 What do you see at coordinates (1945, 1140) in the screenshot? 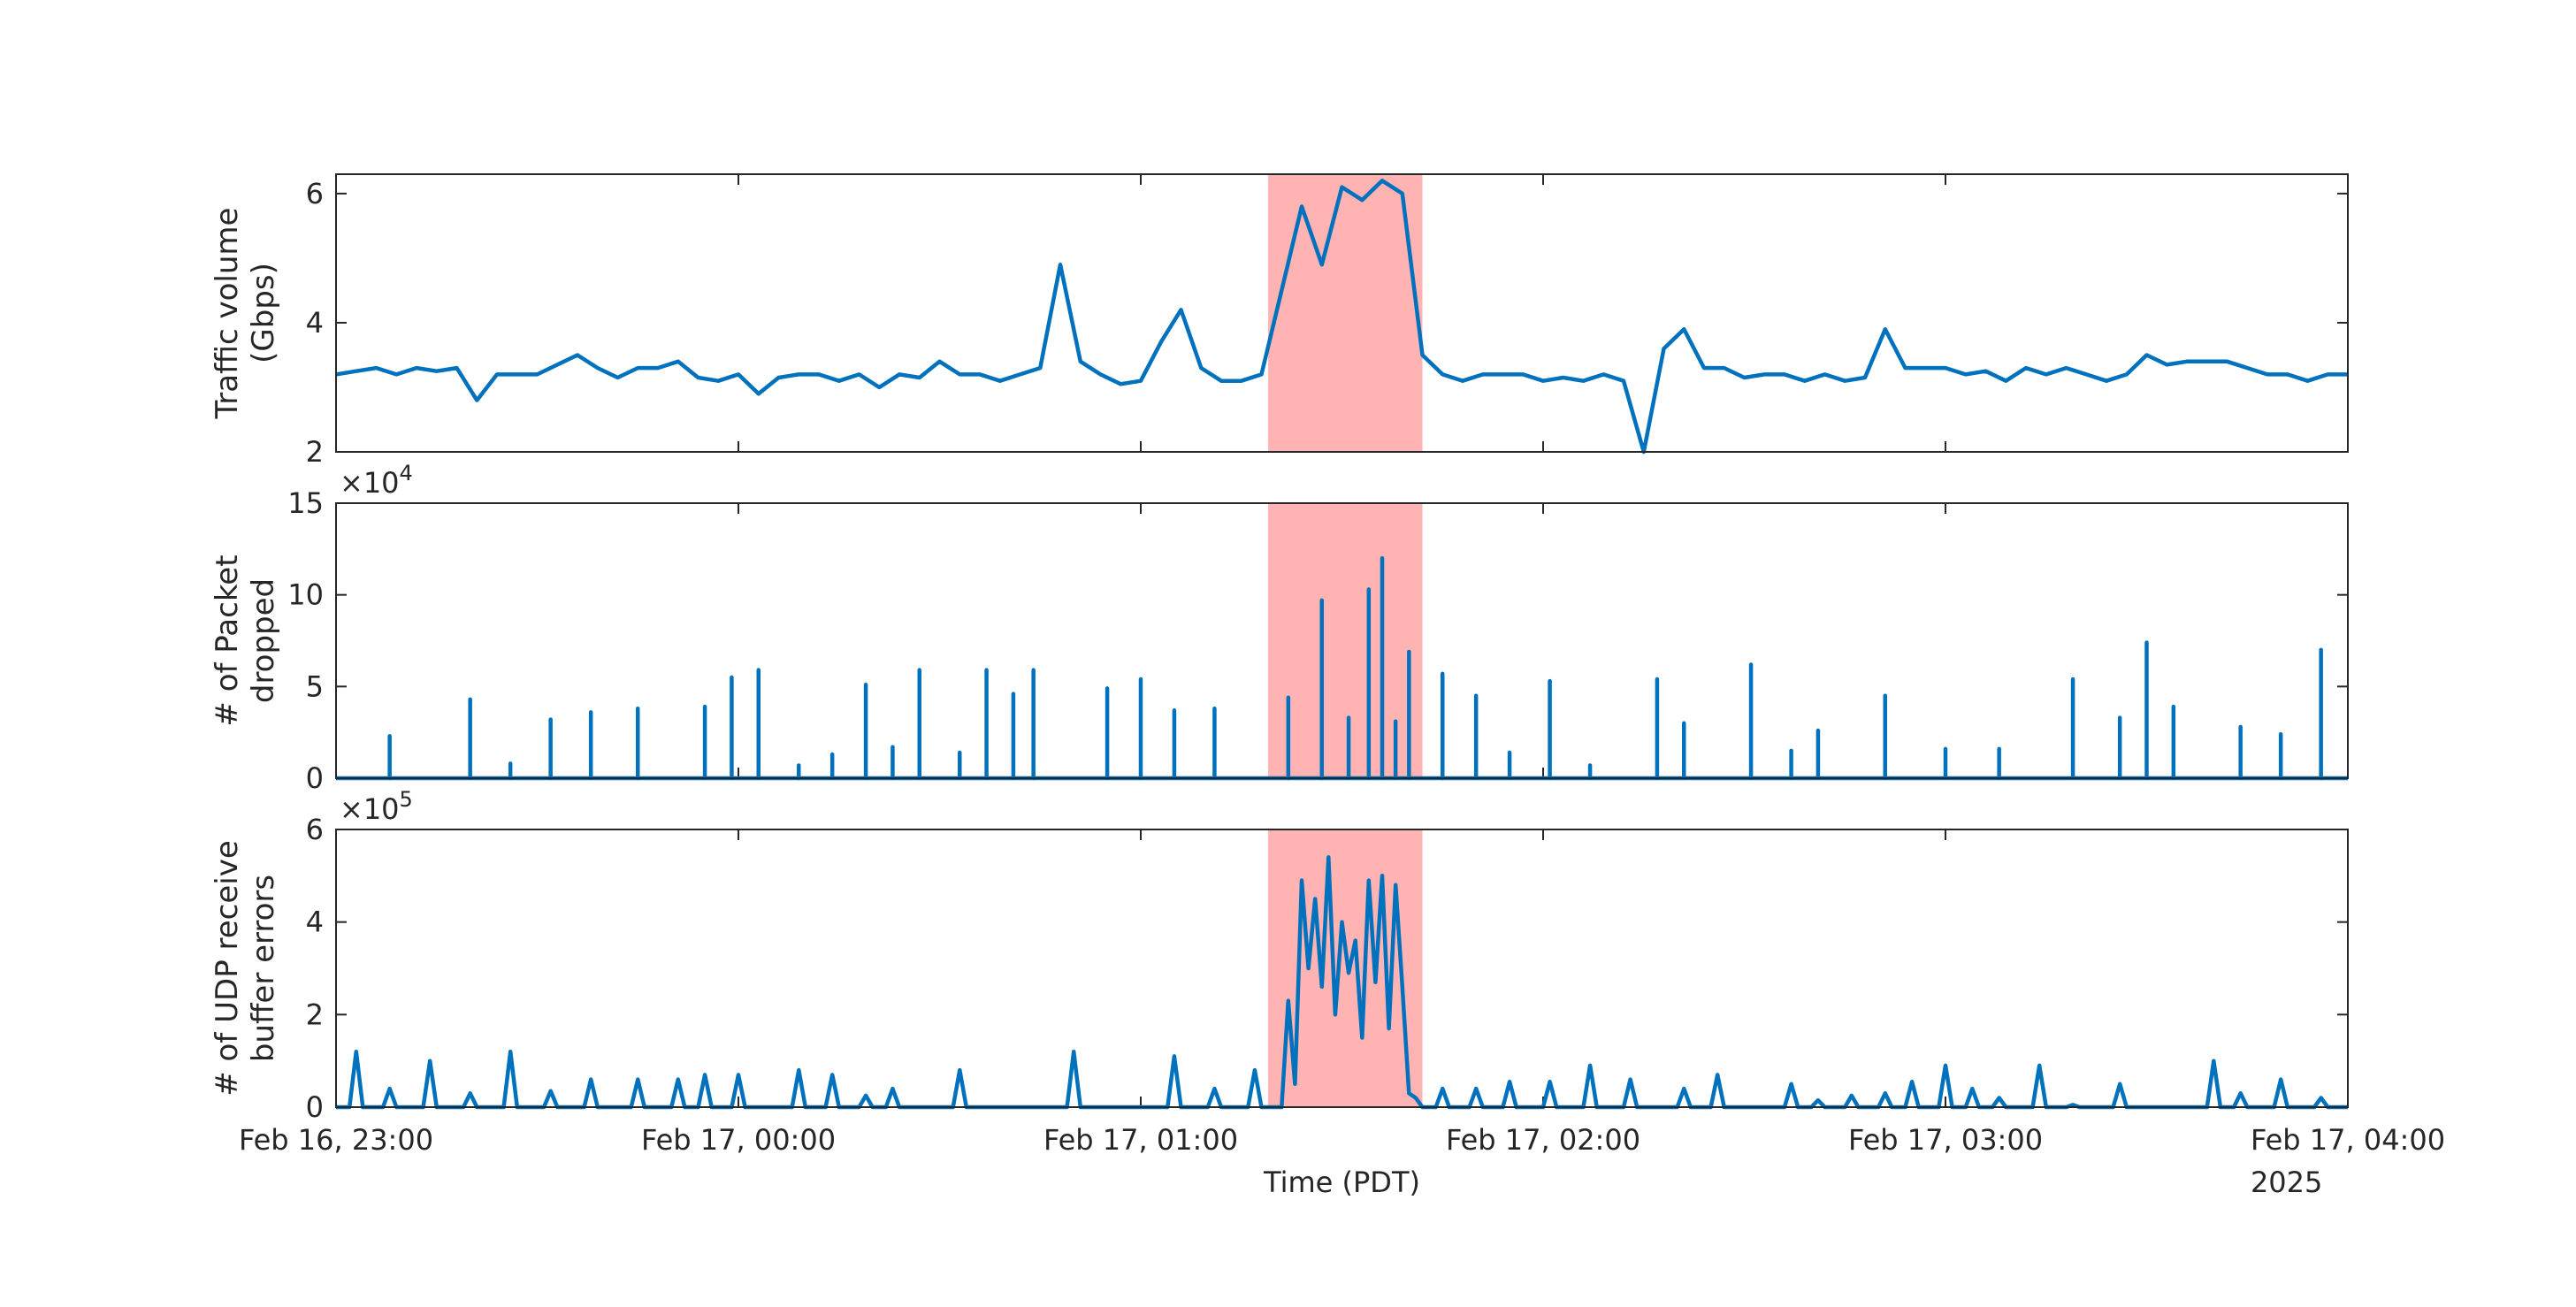
I see `x-tick-label: Feb 17, 03:00` at bounding box center [1945, 1140].